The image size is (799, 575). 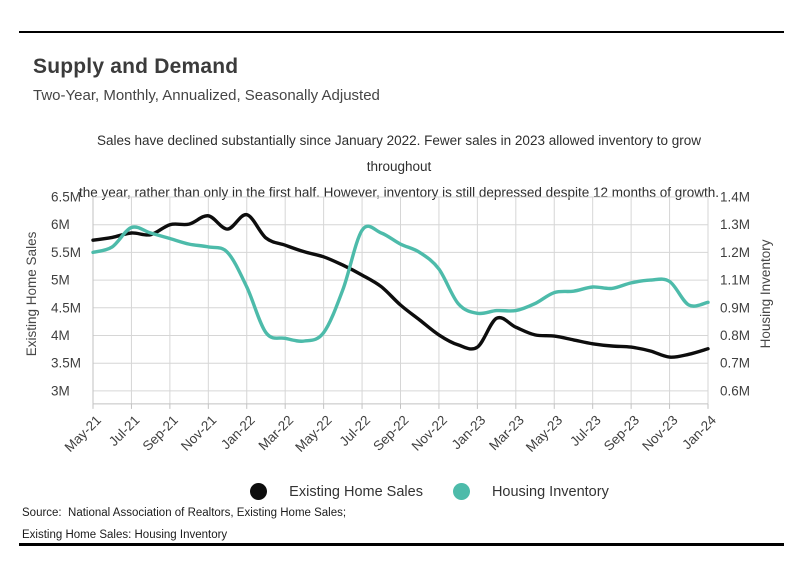 What do you see at coordinates (401, 544) in the screenshot?
I see `bottom-divider` at bounding box center [401, 544].